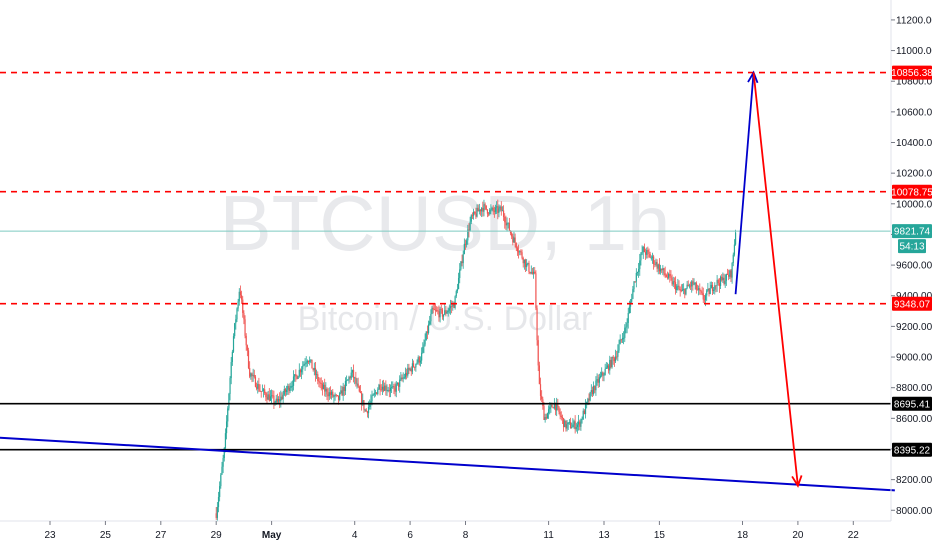 The image size is (932, 555). I want to click on x-tick-label: 6, so click(410, 535).